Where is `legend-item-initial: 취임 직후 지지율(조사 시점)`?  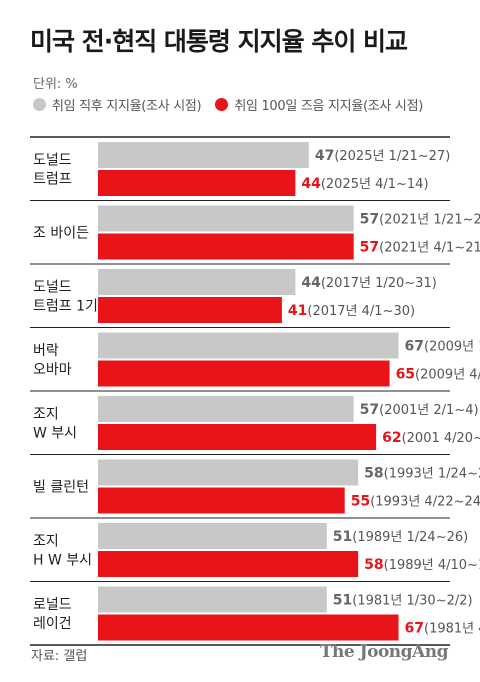
legend-item-initial: 취임 직후 지지율(조사 시점) is located at coordinates (117, 104).